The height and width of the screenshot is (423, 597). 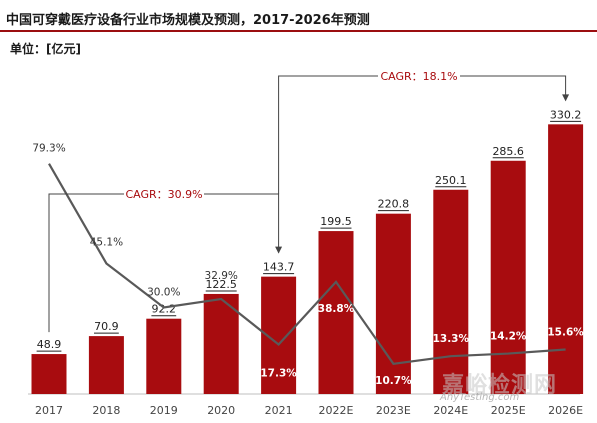 I want to click on value-label-2017: 48.9, so click(x=49, y=344).